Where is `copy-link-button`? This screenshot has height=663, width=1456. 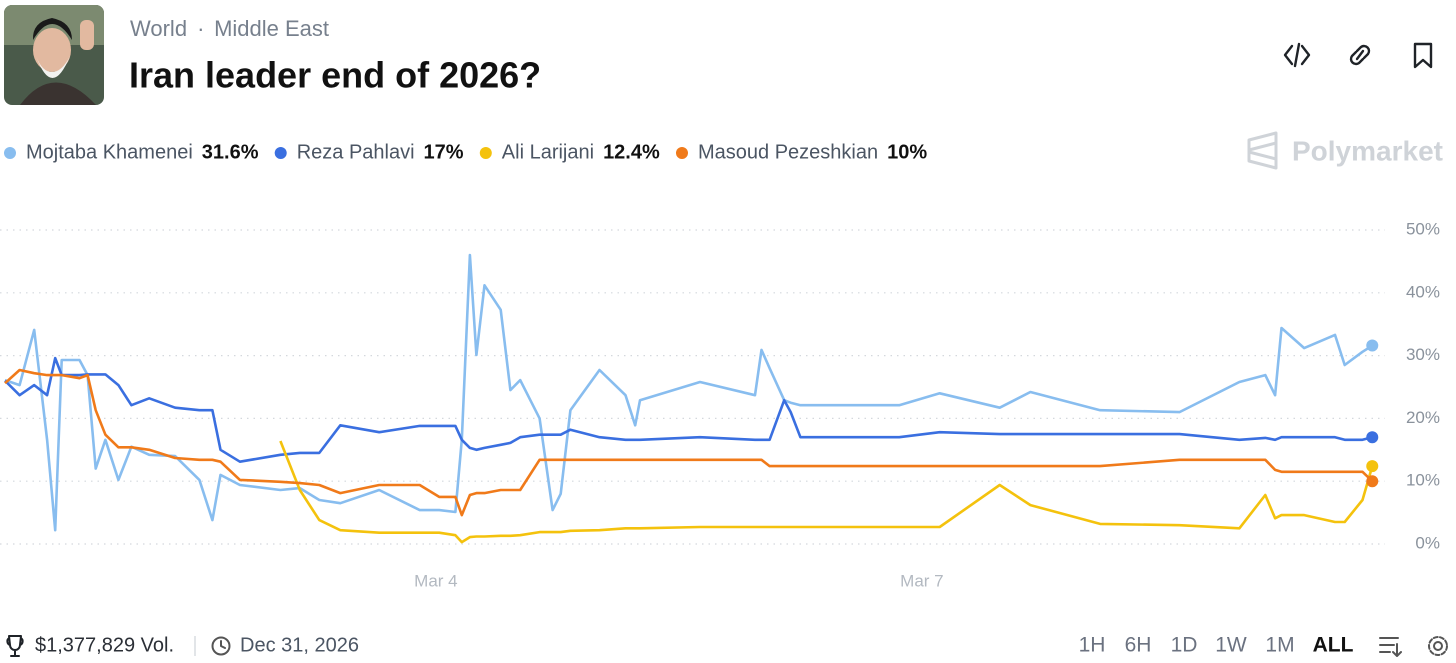 copy-link-button is located at coordinates (1360, 55).